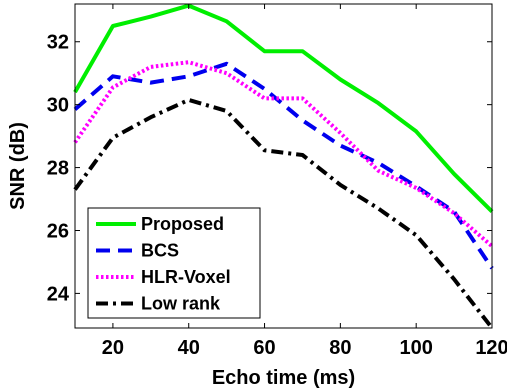  What do you see at coordinates (491, 348) in the screenshot?
I see `x-tick-label: 120` at bounding box center [491, 348].